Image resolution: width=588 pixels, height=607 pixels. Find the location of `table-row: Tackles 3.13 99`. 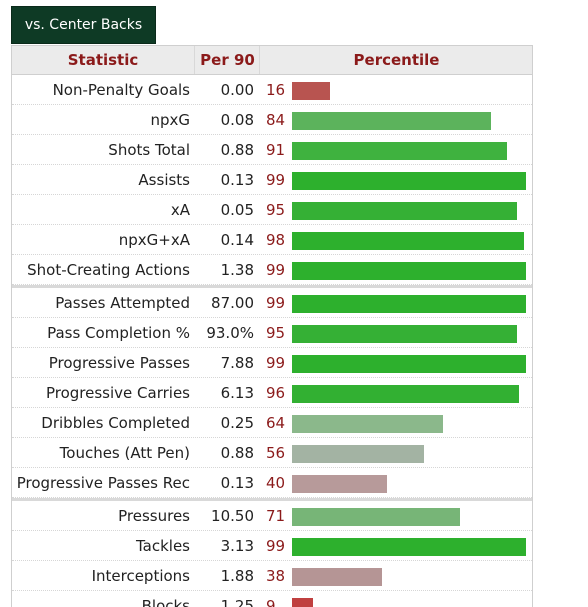

table-row: Tackles 3.13 99 is located at coordinates (272, 546).